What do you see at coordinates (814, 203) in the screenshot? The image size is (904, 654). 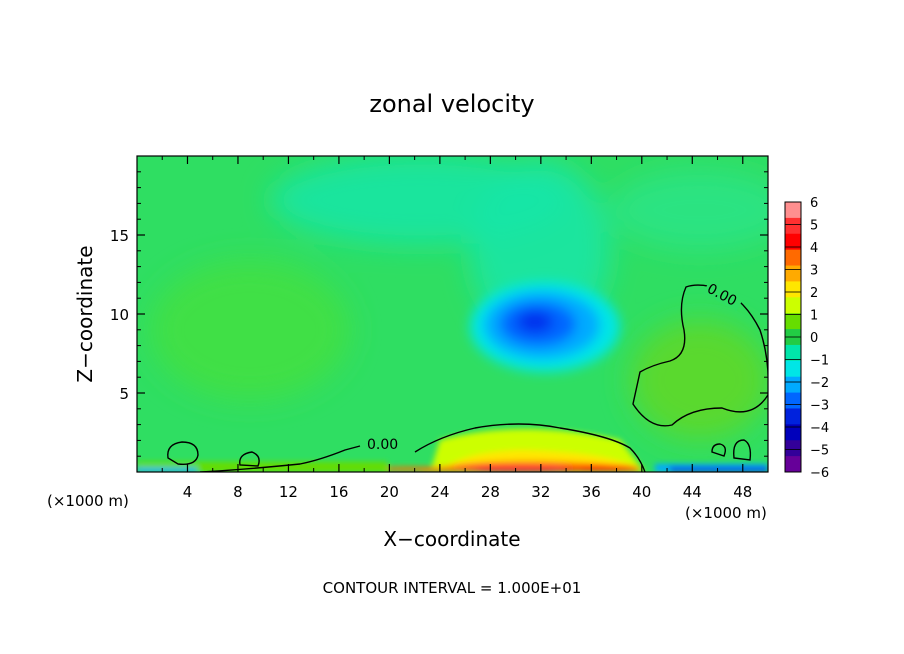 I see `colorbar-tick-label: 6` at bounding box center [814, 203].